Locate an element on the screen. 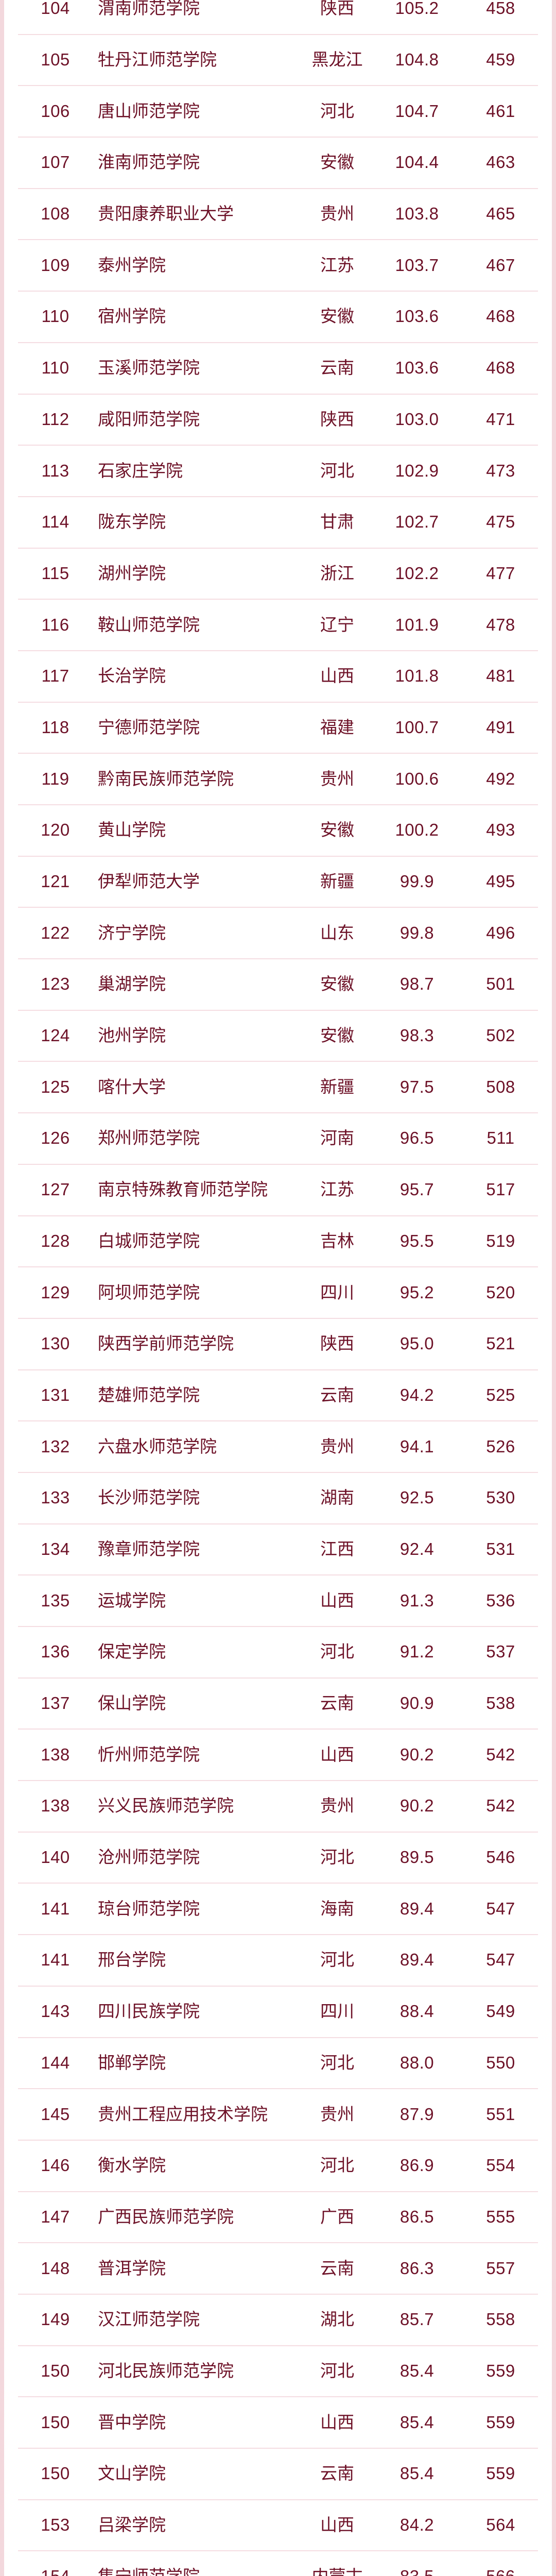 This screenshot has height=2576, width=556. table-row: 123 巢湖学院 安徽 98.7 501 is located at coordinates (278, 984).